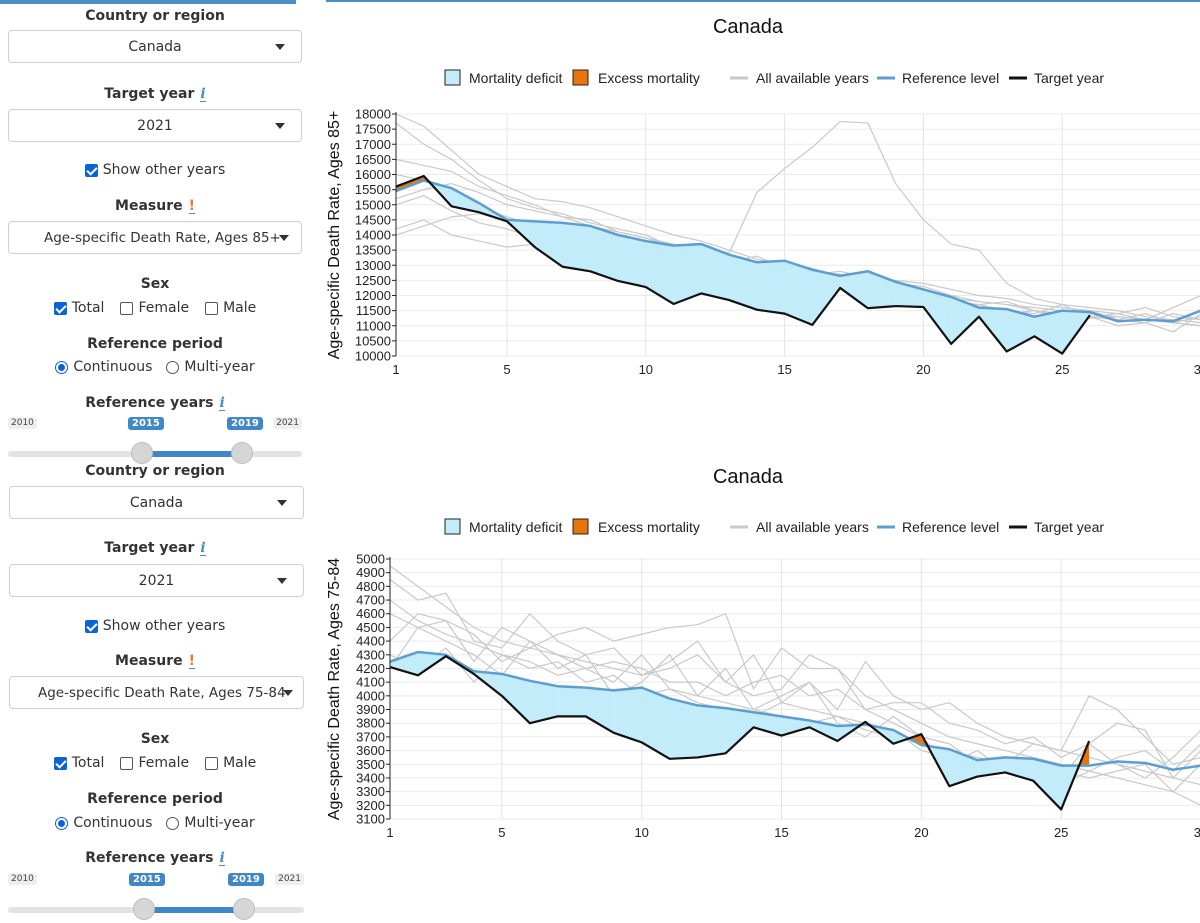 This screenshot has width=1200, height=923. Describe the element at coordinates (245, 423) in the screenshot. I see `slider-to-label: 2019` at that location.